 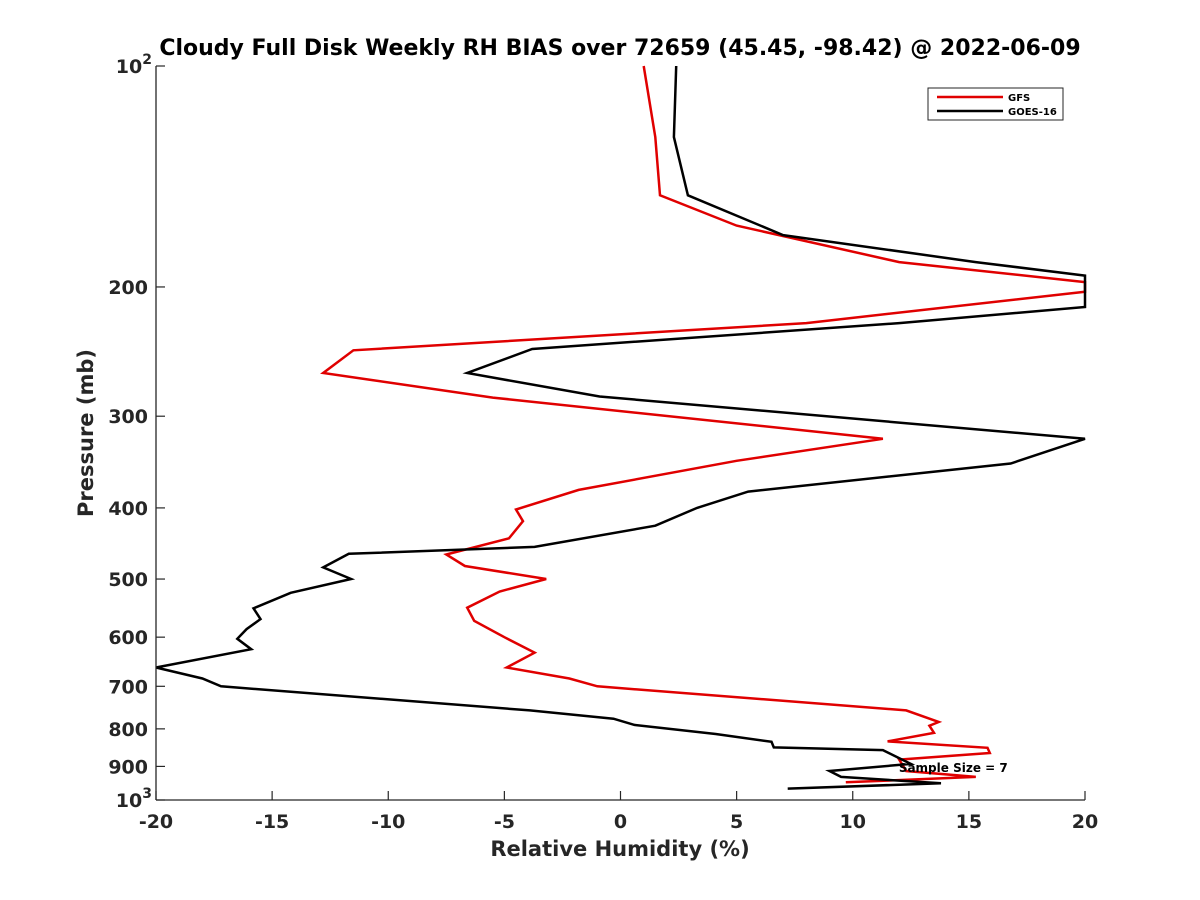 I want to click on y-tick-label: 200, so click(x=128, y=288).